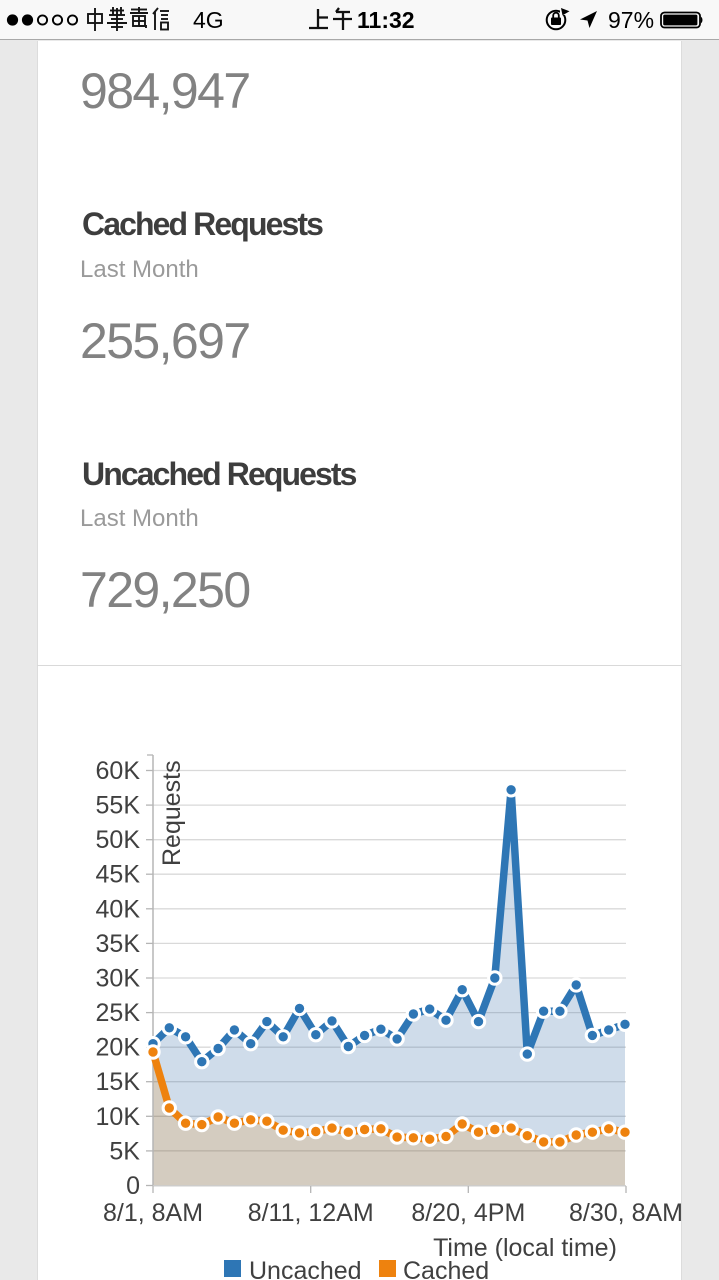 This screenshot has width=719, height=1280. What do you see at coordinates (118, 1082) in the screenshot?
I see `svg-text: 15K` at bounding box center [118, 1082].